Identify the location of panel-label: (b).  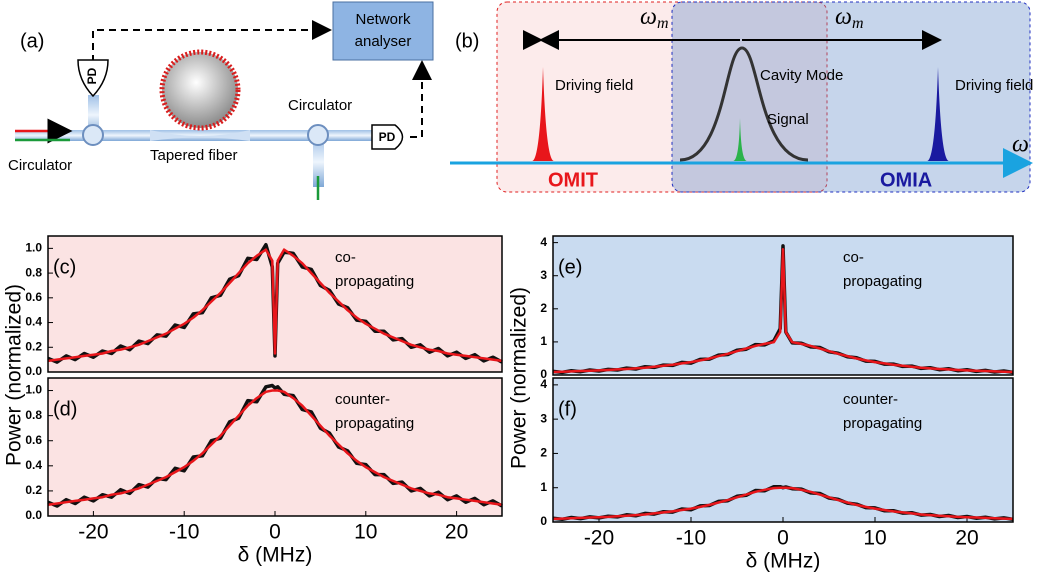
(467, 41).